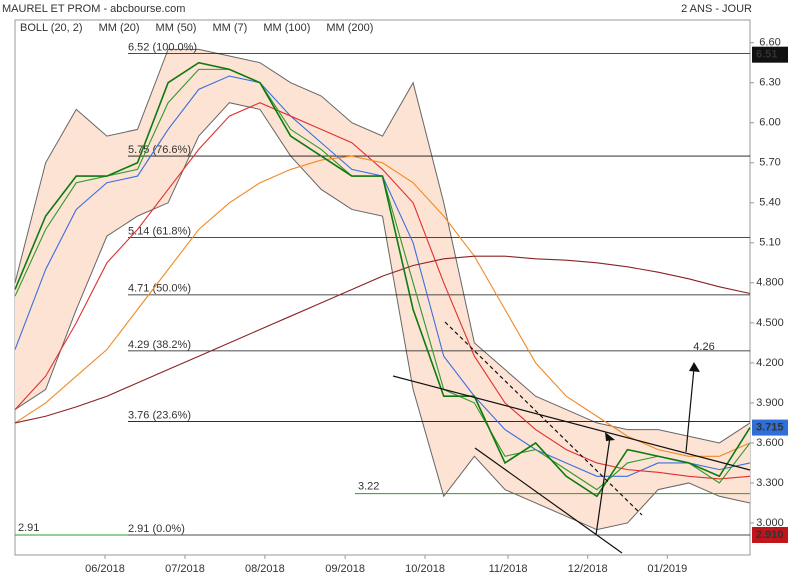 The width and height of the screenshot is (800, 580). I want to click on y-tick-label: 5.40, so click(769, 203).